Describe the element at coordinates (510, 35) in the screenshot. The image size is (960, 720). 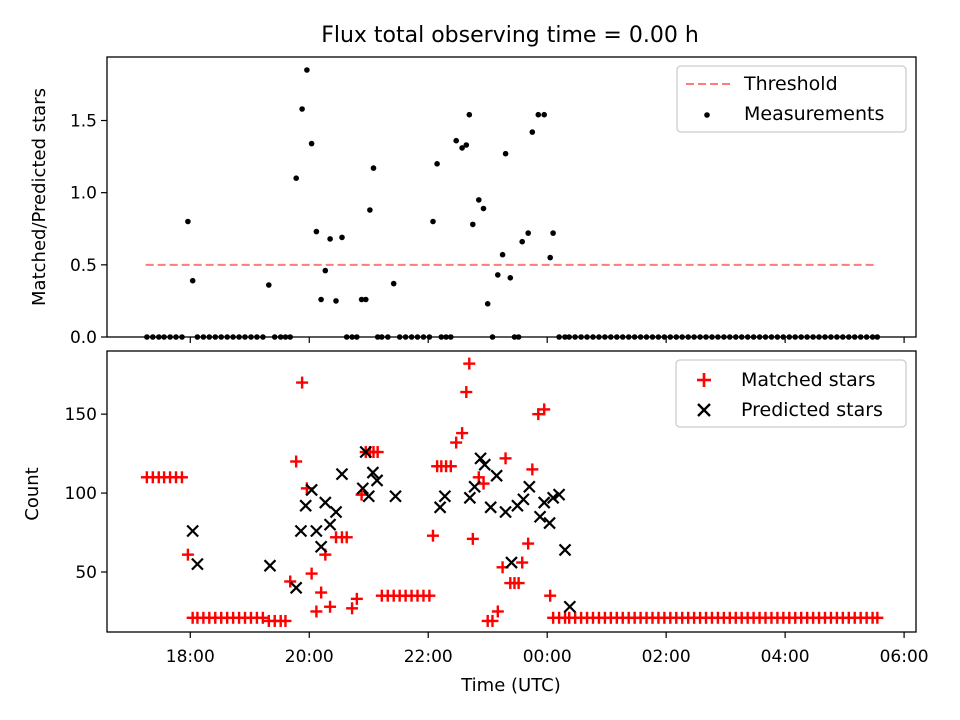
I see `chart-title: Flux total observing time = 0.00 h` at that location.